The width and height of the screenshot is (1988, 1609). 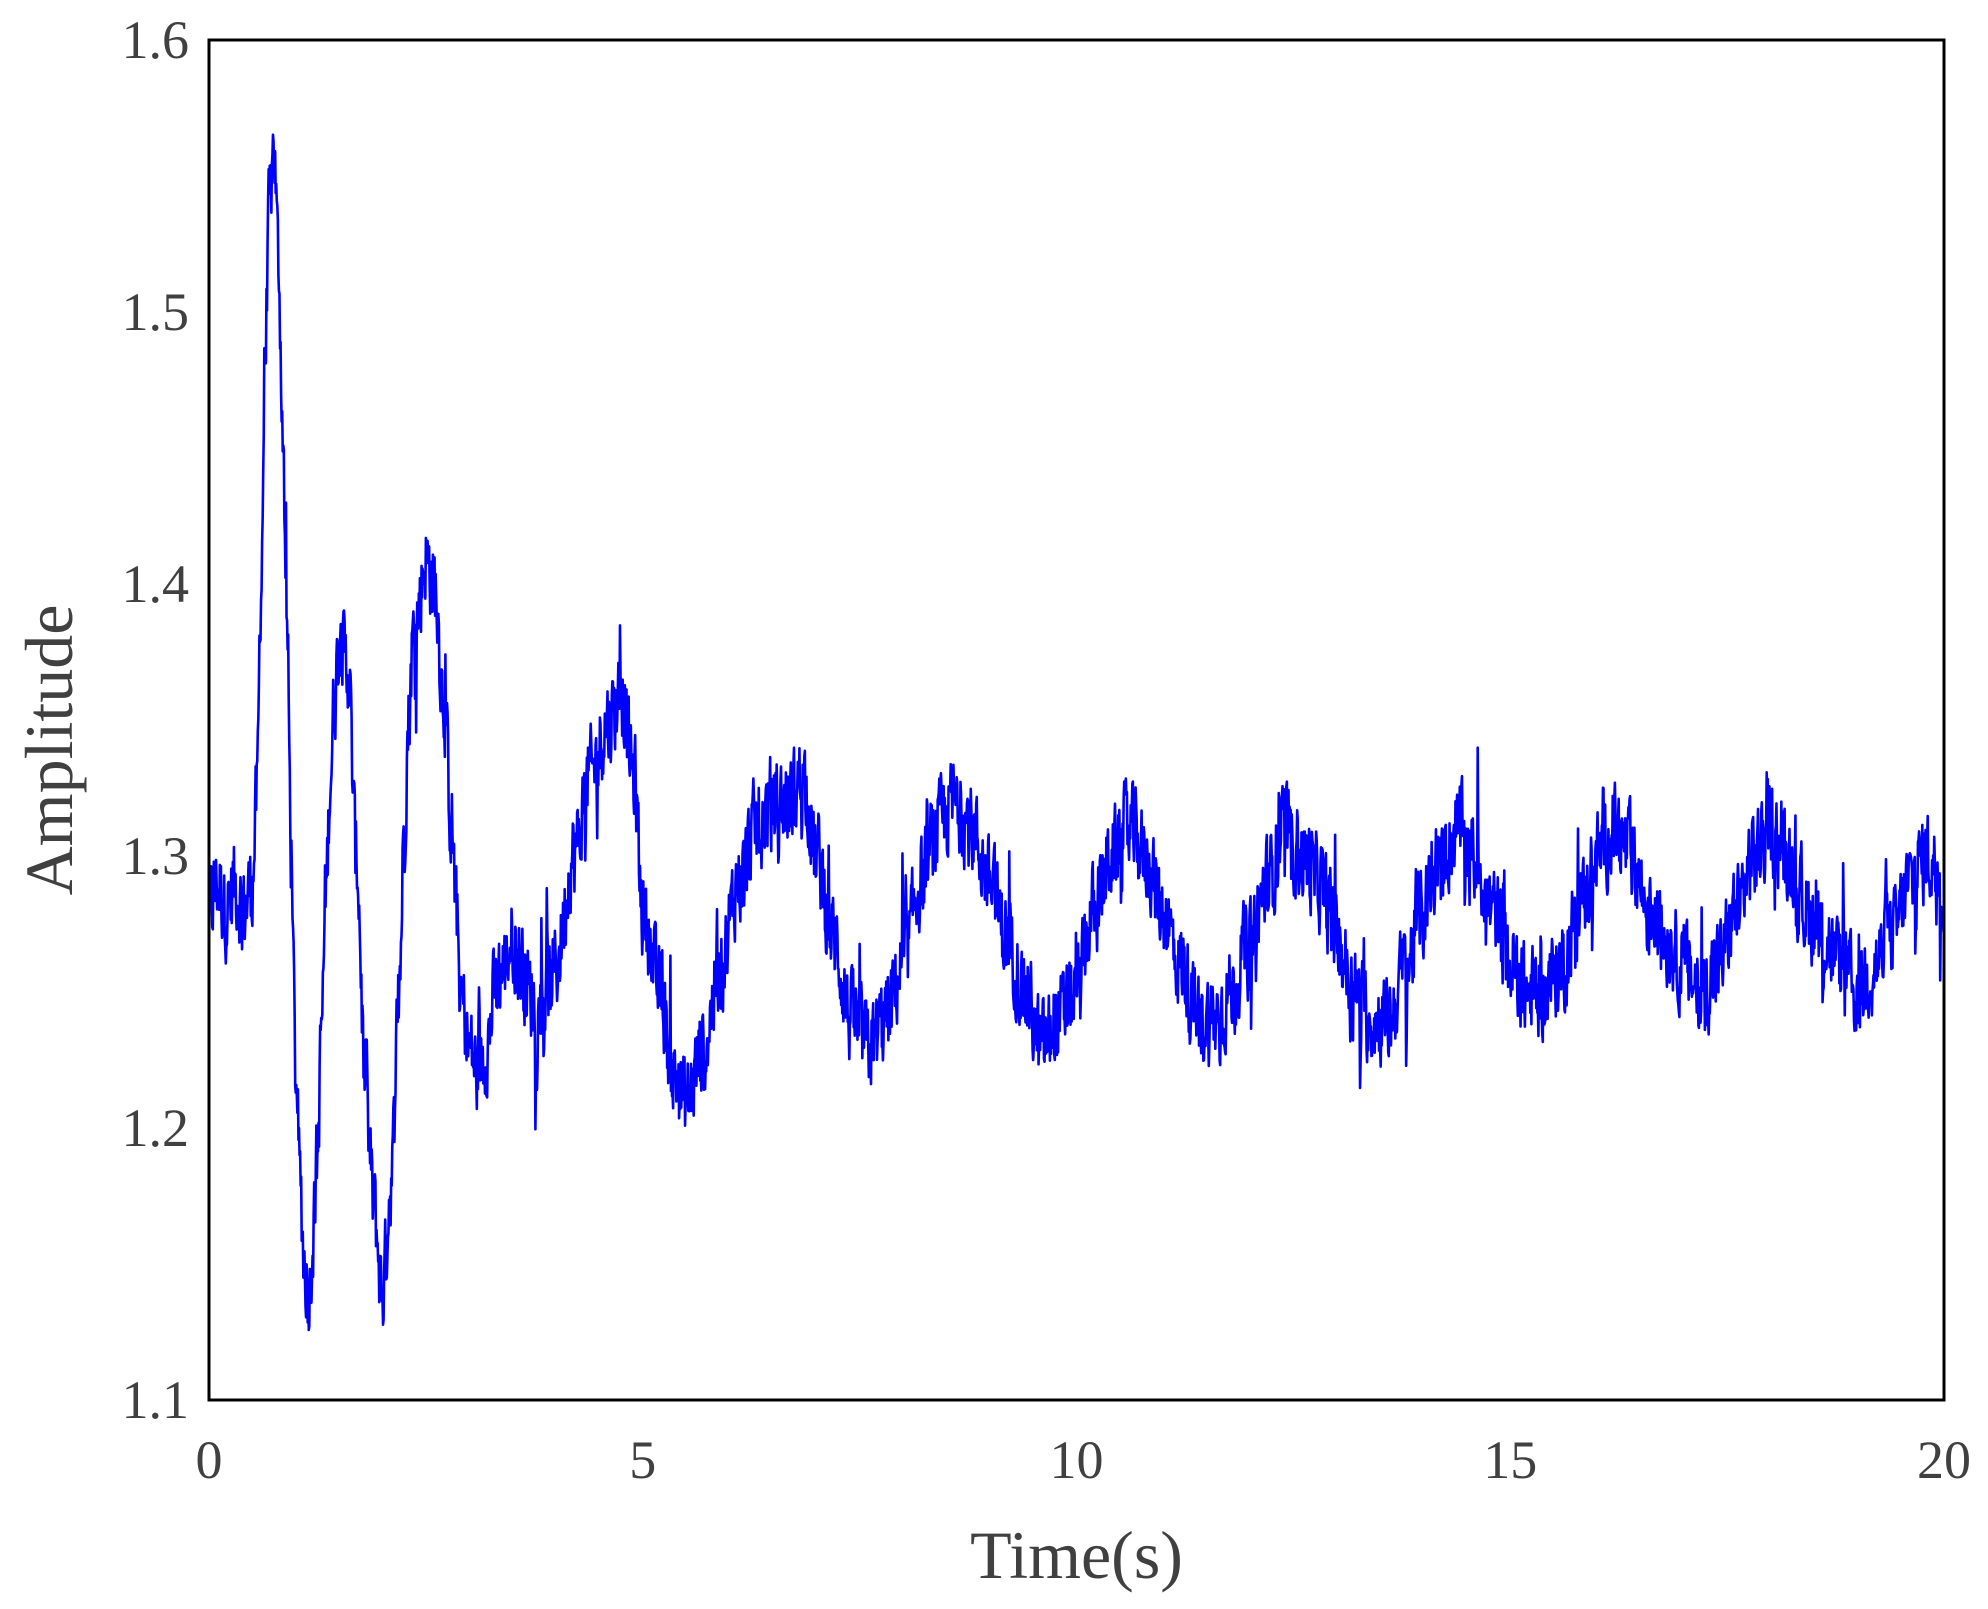 I want to click on x-tick-label: 15, so click(x=1510, y=1460).